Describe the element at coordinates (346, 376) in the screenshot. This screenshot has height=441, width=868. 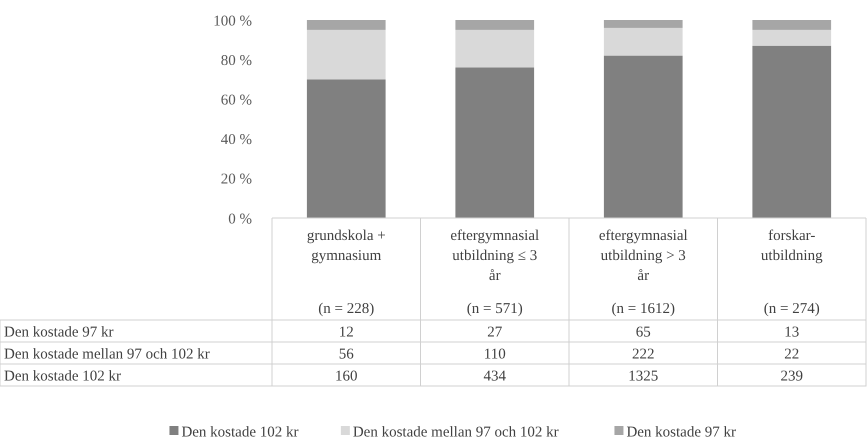
I see `data-label: 160` at that location.